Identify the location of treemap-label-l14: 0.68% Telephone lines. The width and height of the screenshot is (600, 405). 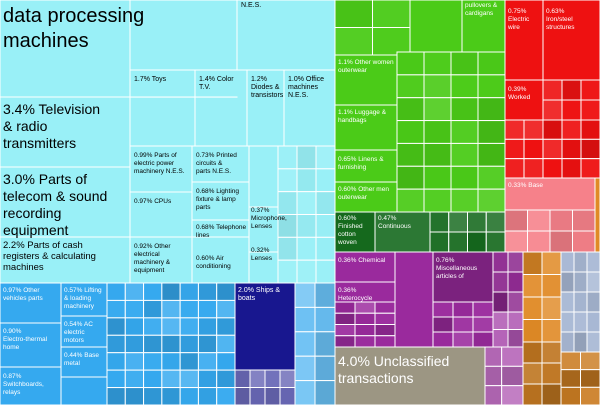
(221, 231).